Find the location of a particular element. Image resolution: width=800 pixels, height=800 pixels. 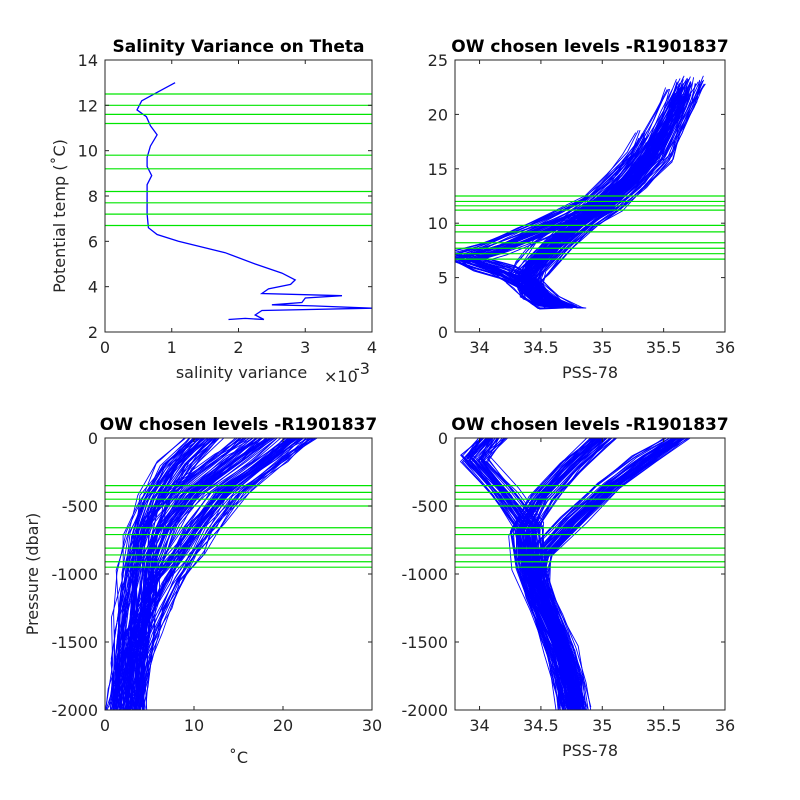

x-axis-label: ˚C is located at coordinates (238, 757).